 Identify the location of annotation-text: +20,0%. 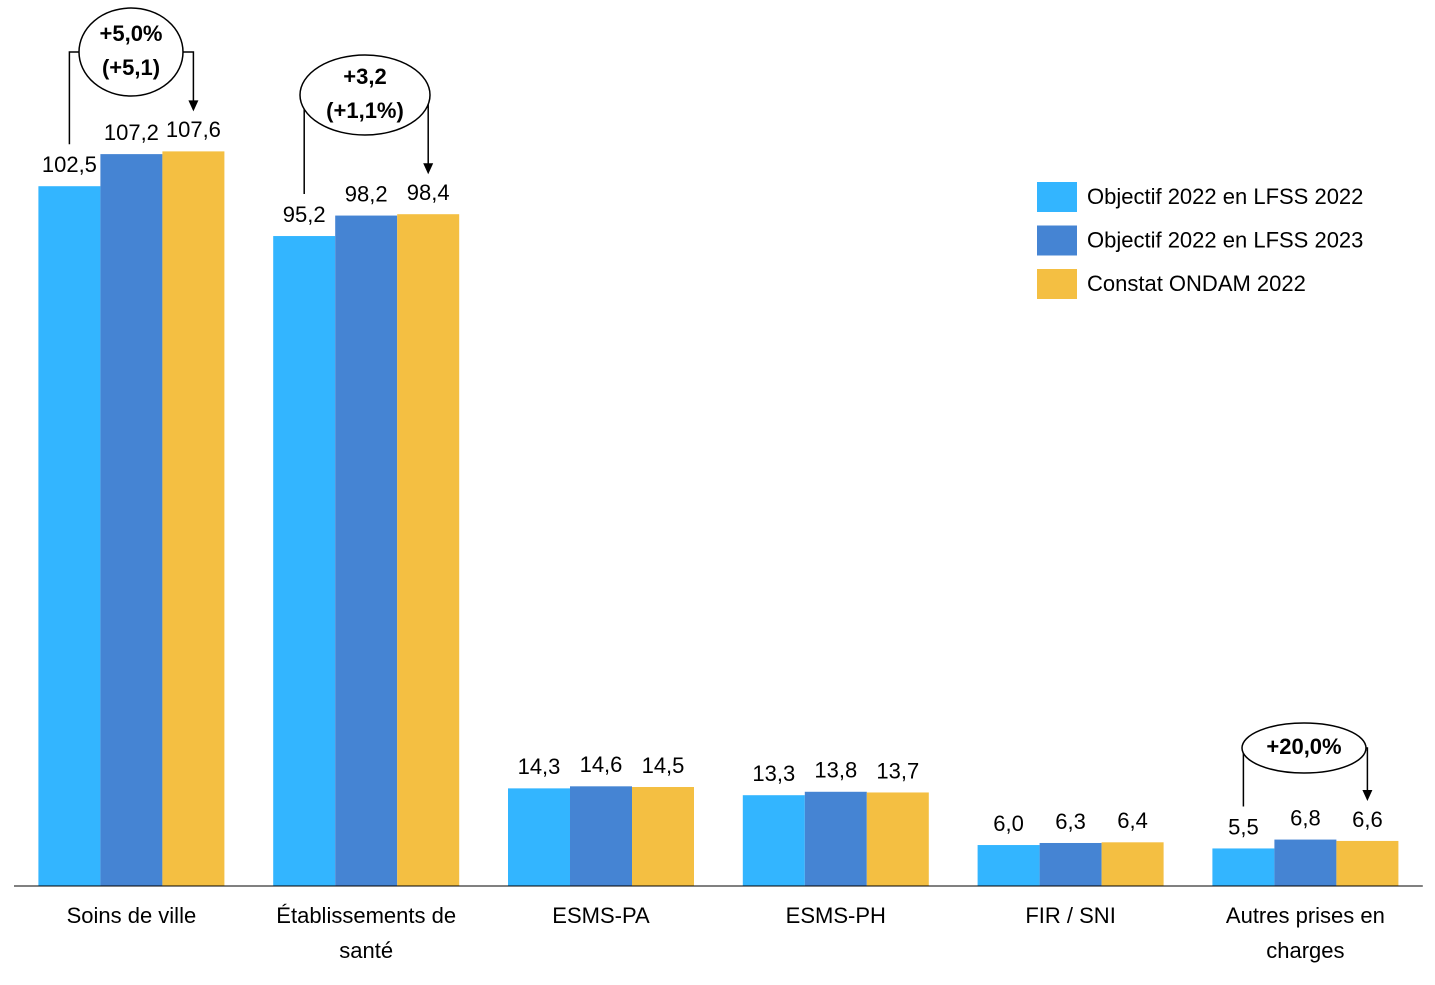
(1303, 746).